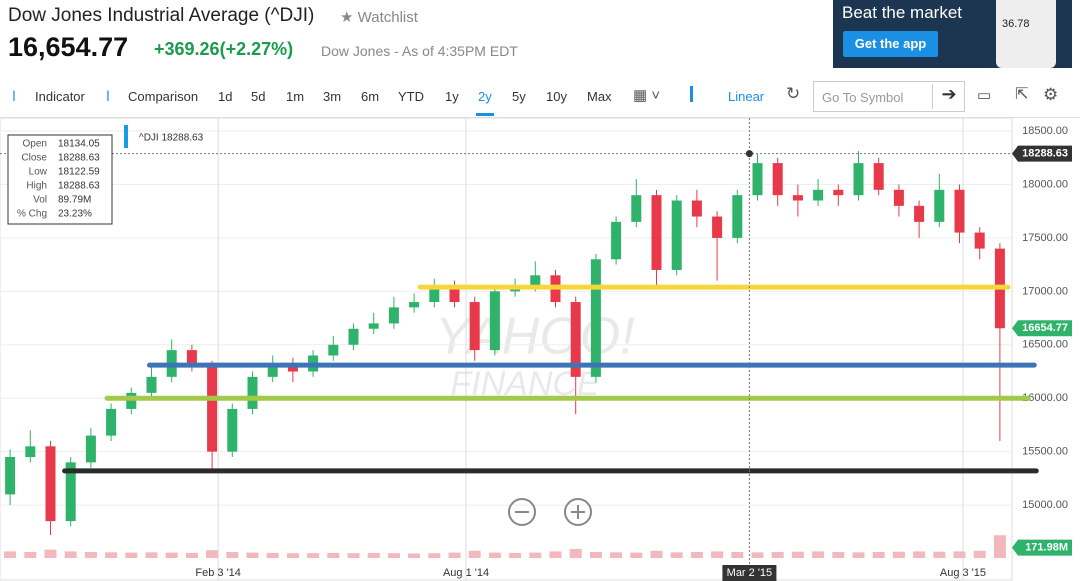 The height and width of the screenshot is (581, 1080). Describe the element at coordinates (79, 144) in the screenshot. I see `info-value: 18134.05` at that location.